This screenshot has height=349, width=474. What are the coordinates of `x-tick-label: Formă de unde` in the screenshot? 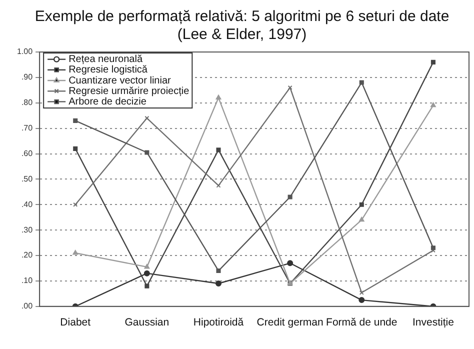 It's located at (362, 322).